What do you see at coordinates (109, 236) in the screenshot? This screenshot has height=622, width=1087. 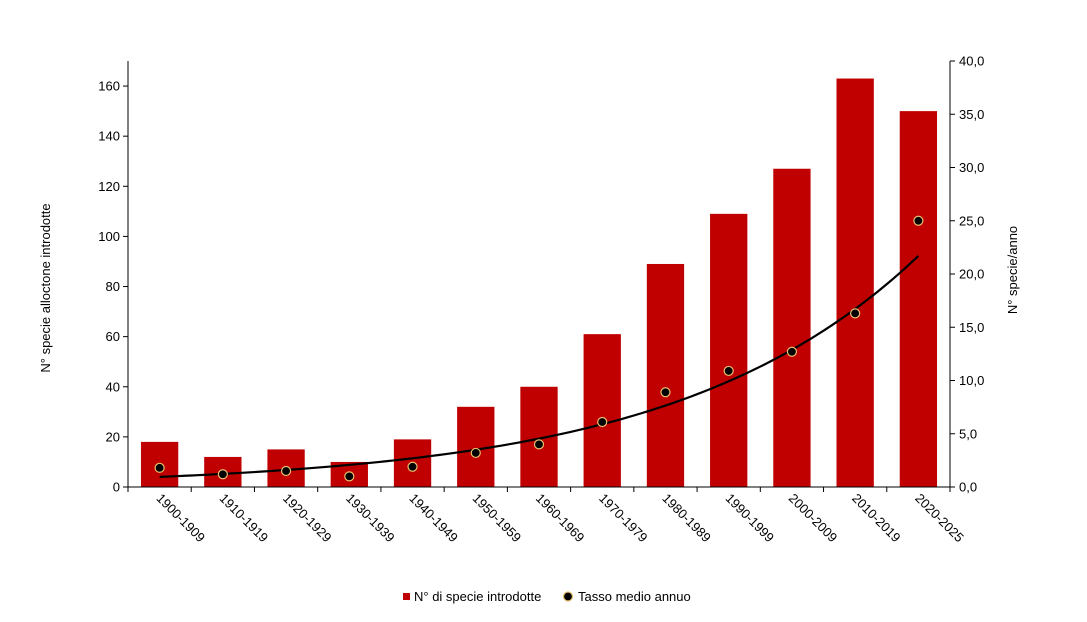 I see `y-tick-label: 100` at bounding box center [109, 236].